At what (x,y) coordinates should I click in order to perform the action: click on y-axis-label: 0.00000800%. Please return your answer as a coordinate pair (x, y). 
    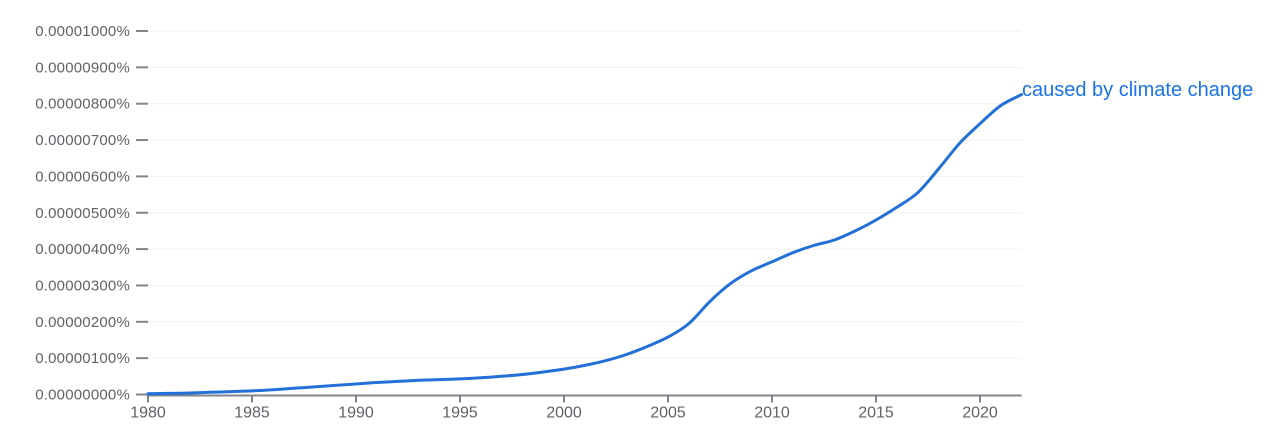
    Looking at the image, I should click on (82, 104).